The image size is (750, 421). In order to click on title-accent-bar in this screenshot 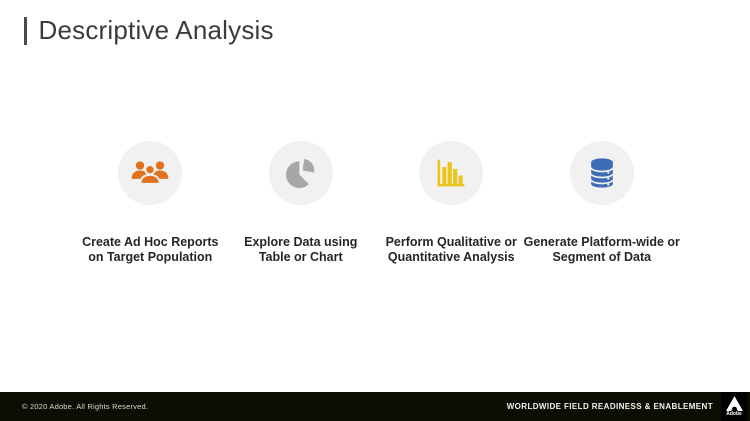, I will do `click(25, 30)`.